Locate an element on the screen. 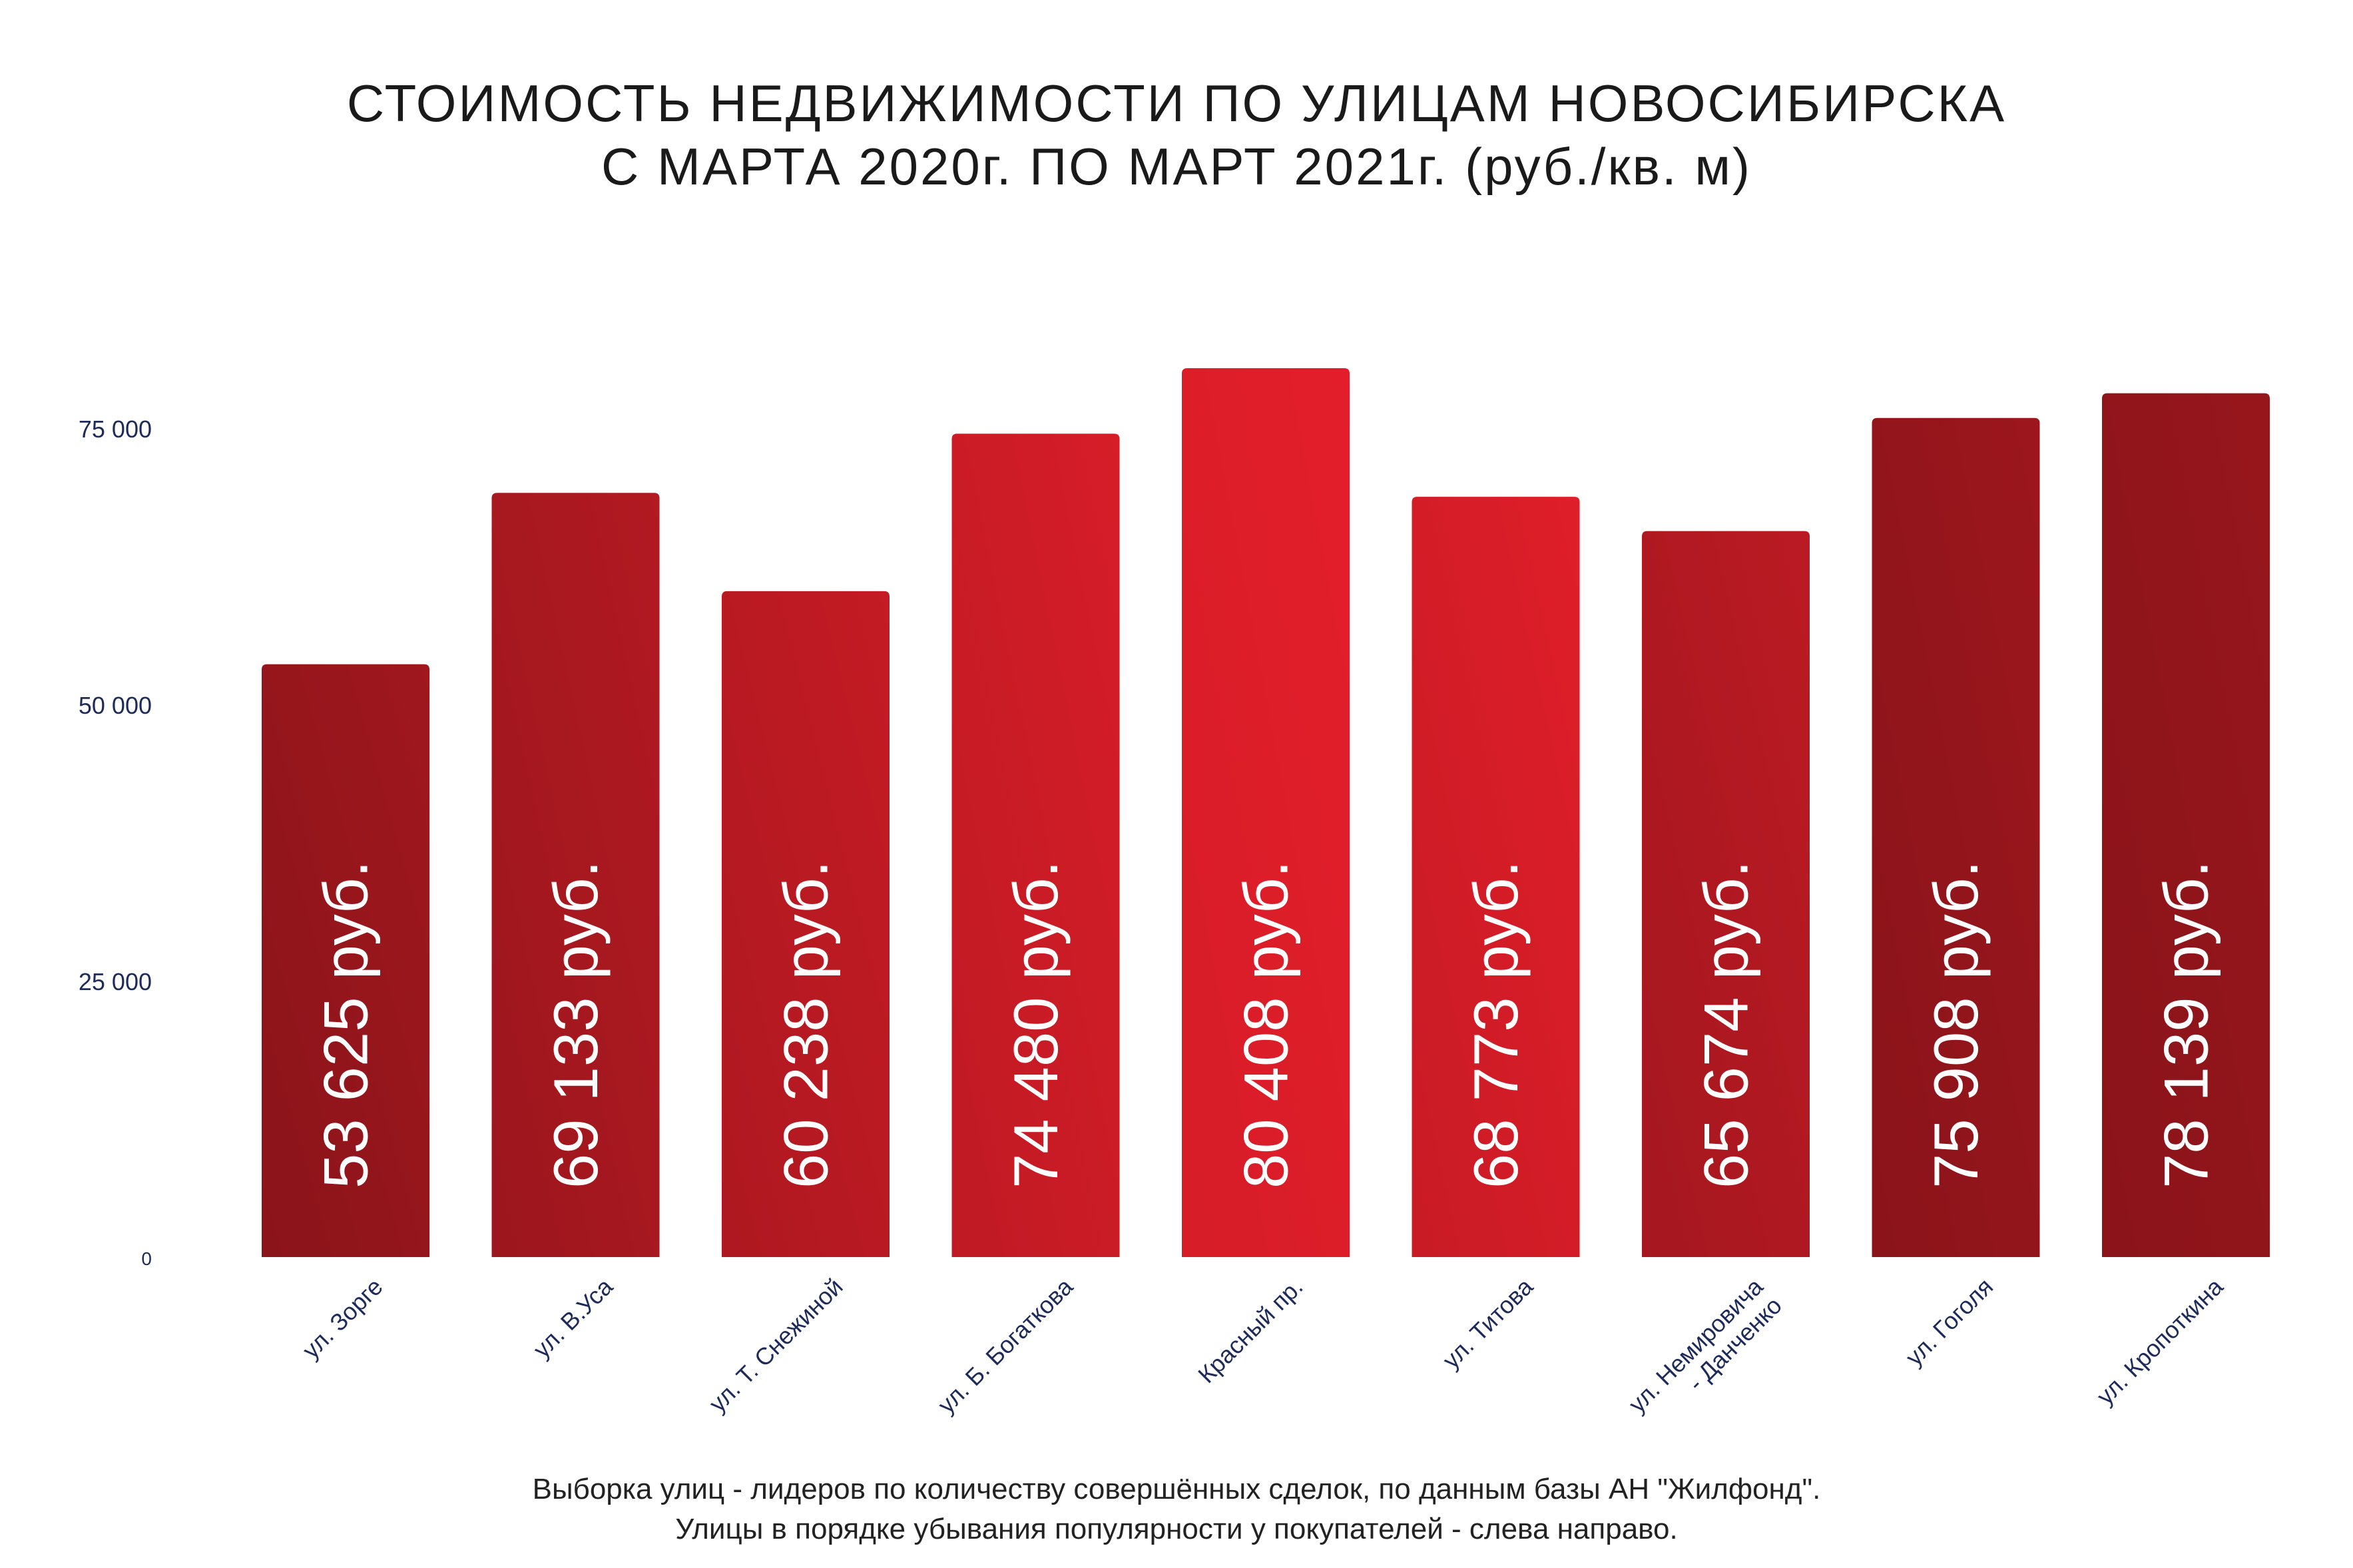 The height and width of the screenshot is (1568, 2353). x-tick-label: ул. Т. Снежиной is located at coordinates (776, 1345).